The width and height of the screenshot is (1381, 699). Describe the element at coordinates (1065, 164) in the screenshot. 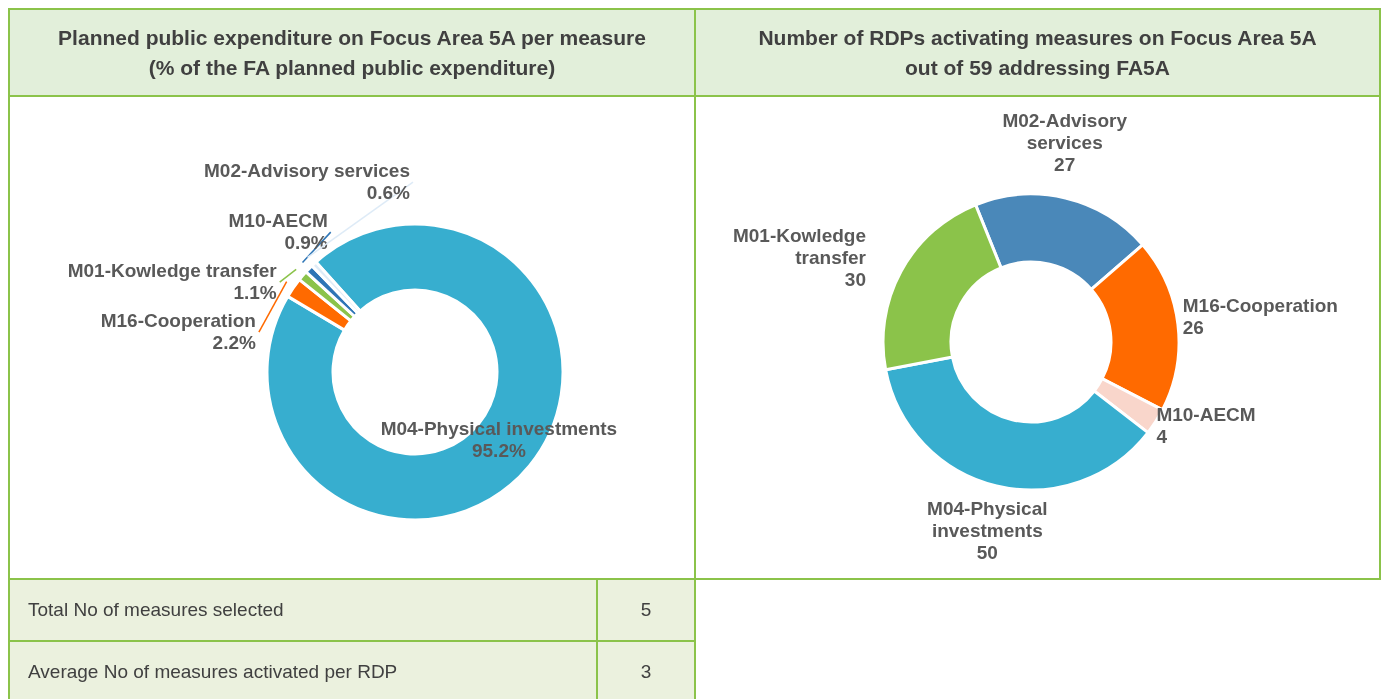

I see `data-label: 27` at that location.